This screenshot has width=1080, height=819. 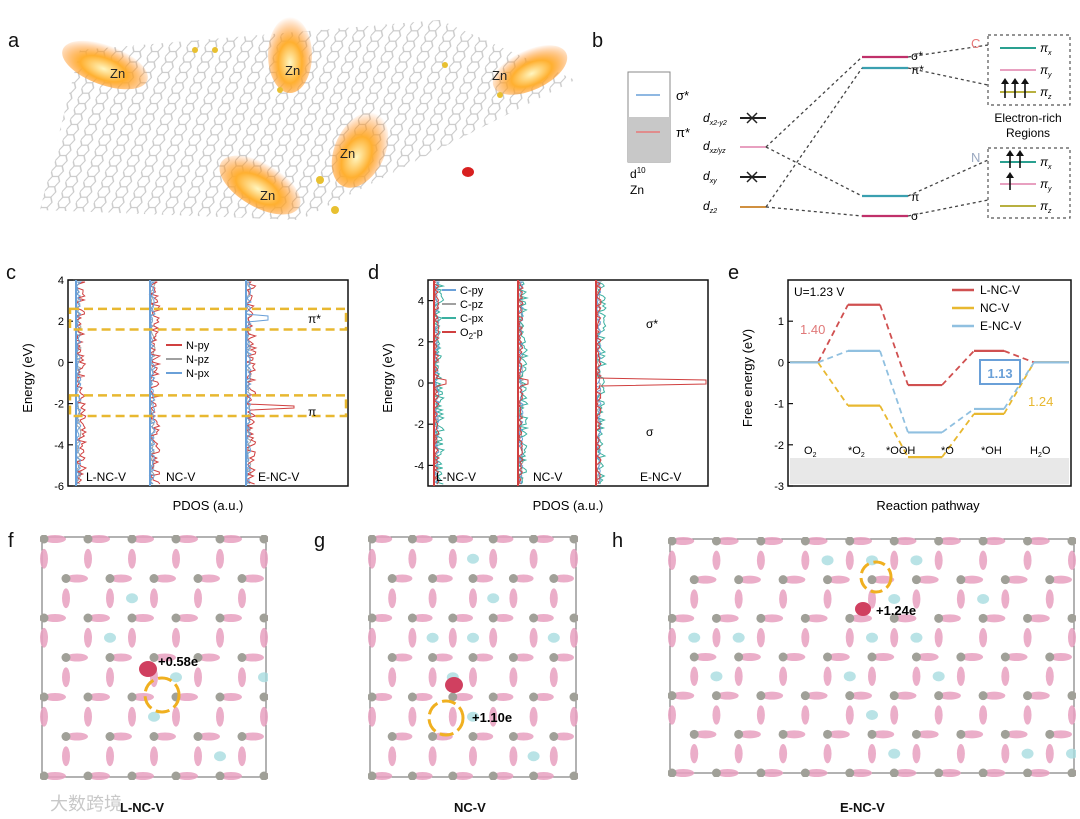 I want to click on legend-sigma-star: σ*, so click(x=682, y=95).